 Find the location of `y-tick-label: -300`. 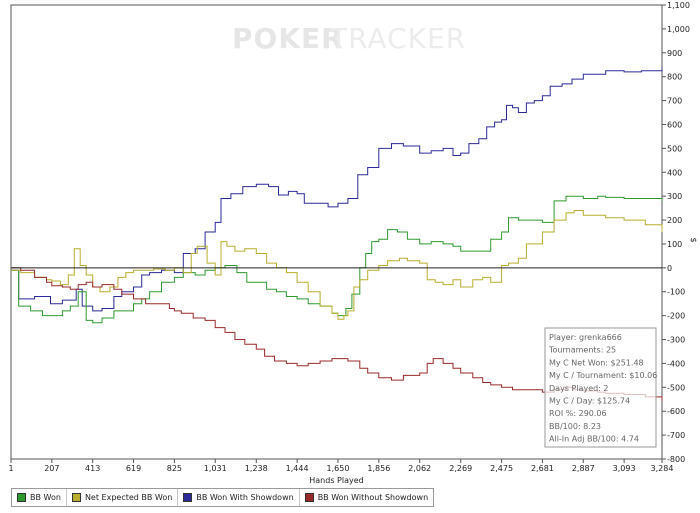

y-tick-label: -300 is located at coordinates (676, 340).